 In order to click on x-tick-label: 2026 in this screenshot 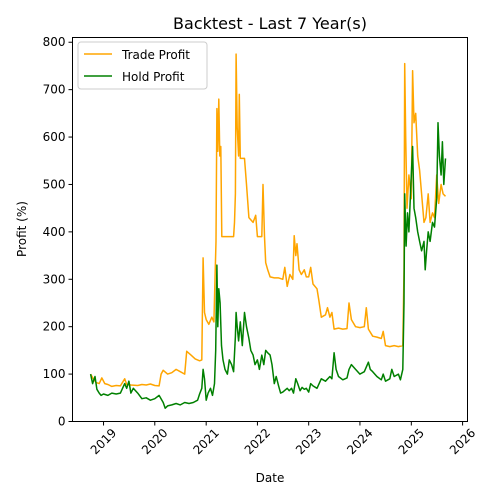, I will do `click(462, 441)`.